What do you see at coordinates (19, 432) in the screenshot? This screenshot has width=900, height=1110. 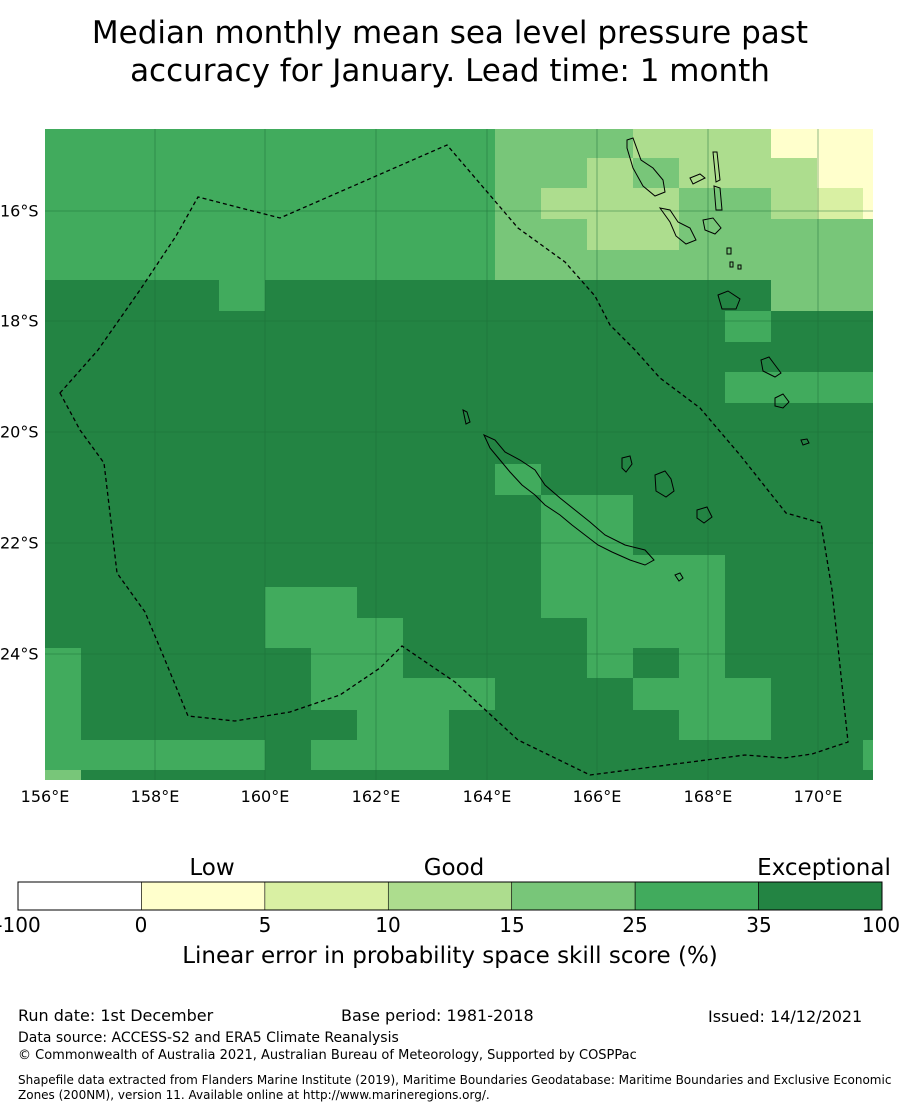 I see `lat-tick-20s: 20°S` at bounding box center [19, 432].